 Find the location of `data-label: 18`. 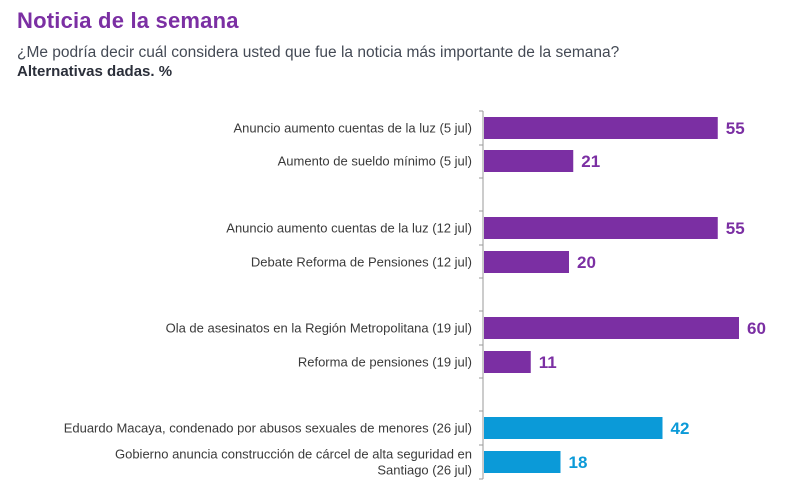

data-label: 18 is located at coordinates (578, 462).